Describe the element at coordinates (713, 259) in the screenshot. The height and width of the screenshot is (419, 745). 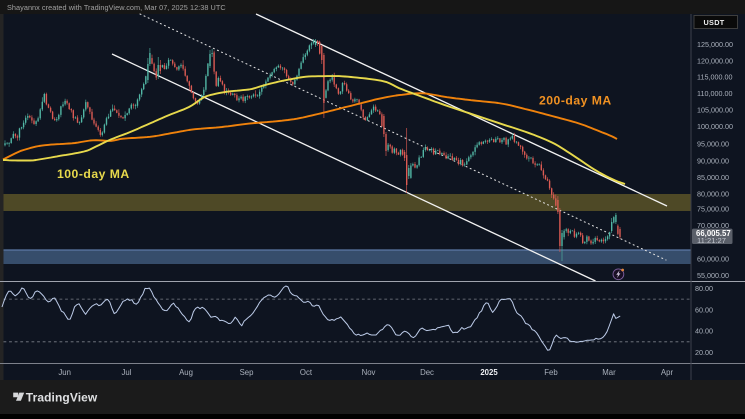
I see `svg-text: 60,000.00` at that location.